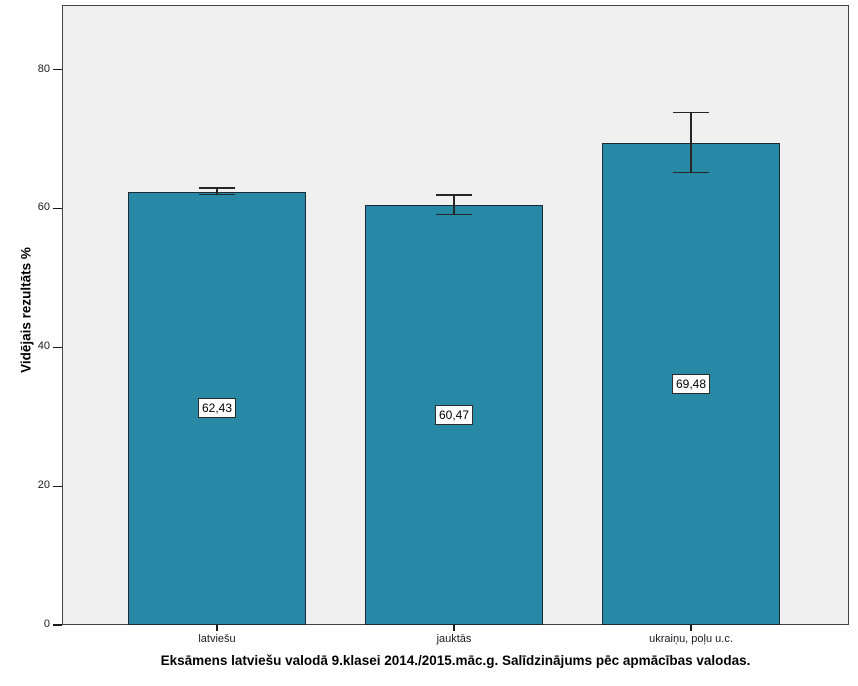 The height and width of the screenshot is (686, 858). I want to click on value-label: 62,43, so click(217, 408).